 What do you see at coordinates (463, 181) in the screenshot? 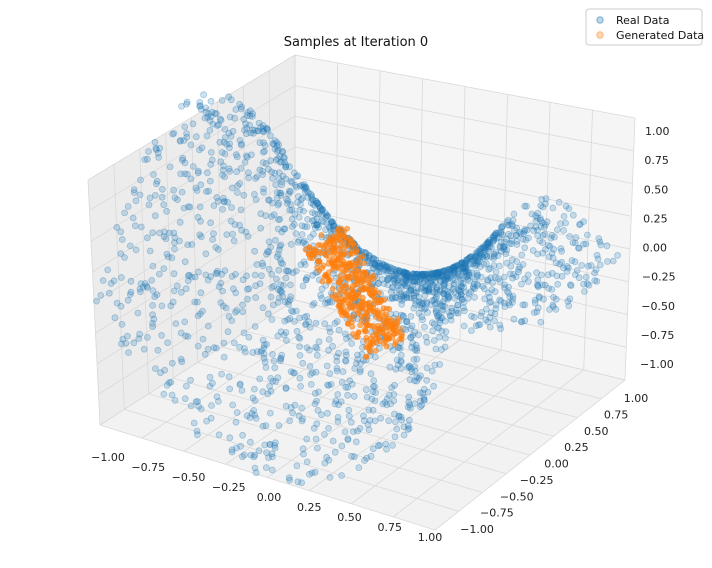
I see `grid-line-back-h` at bounding box center [463, 181].